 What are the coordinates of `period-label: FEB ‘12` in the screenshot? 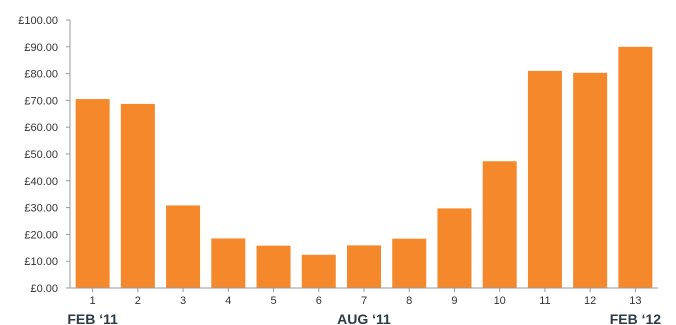 It's located at (636, 318).